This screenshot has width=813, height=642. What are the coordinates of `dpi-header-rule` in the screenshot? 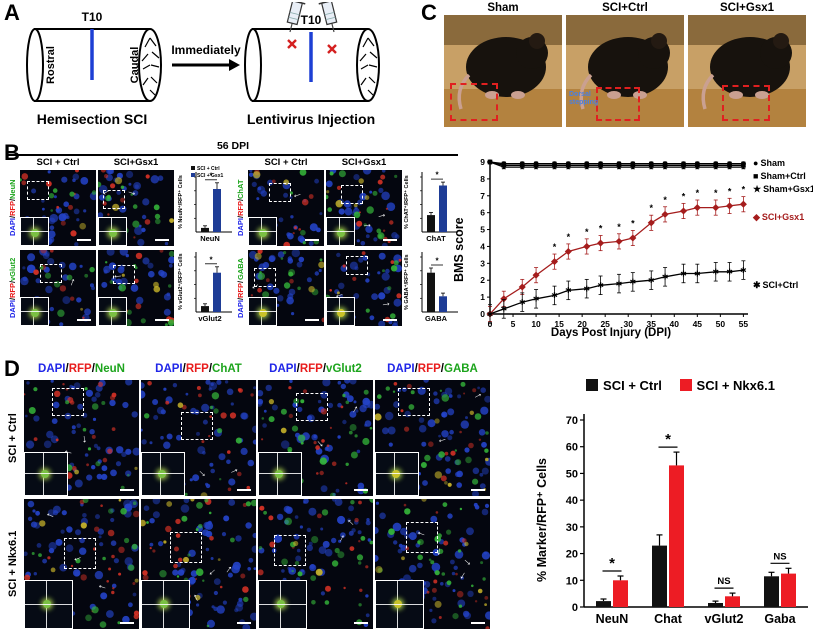 It's located at (233, 155).